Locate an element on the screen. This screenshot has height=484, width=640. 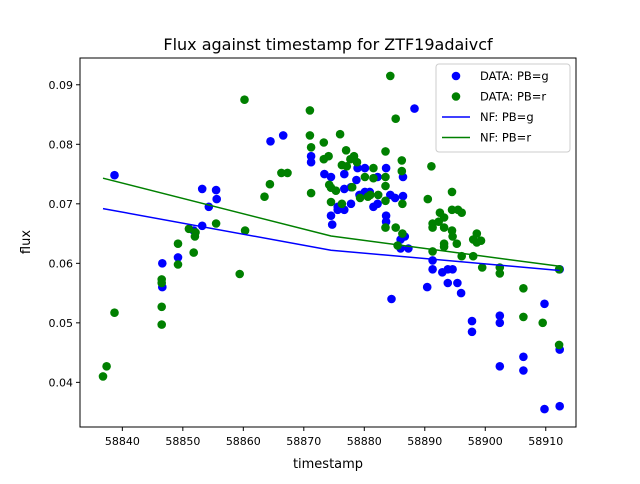
x-tick-label: 58910 is located at coordinates (545, 441).